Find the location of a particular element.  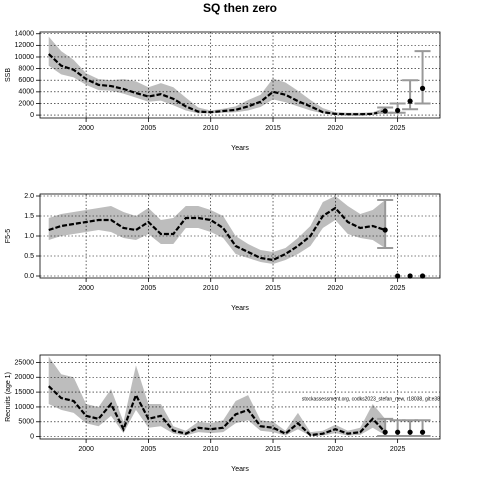

y-tick-label: 5000 is located at coordinates (26, 422).